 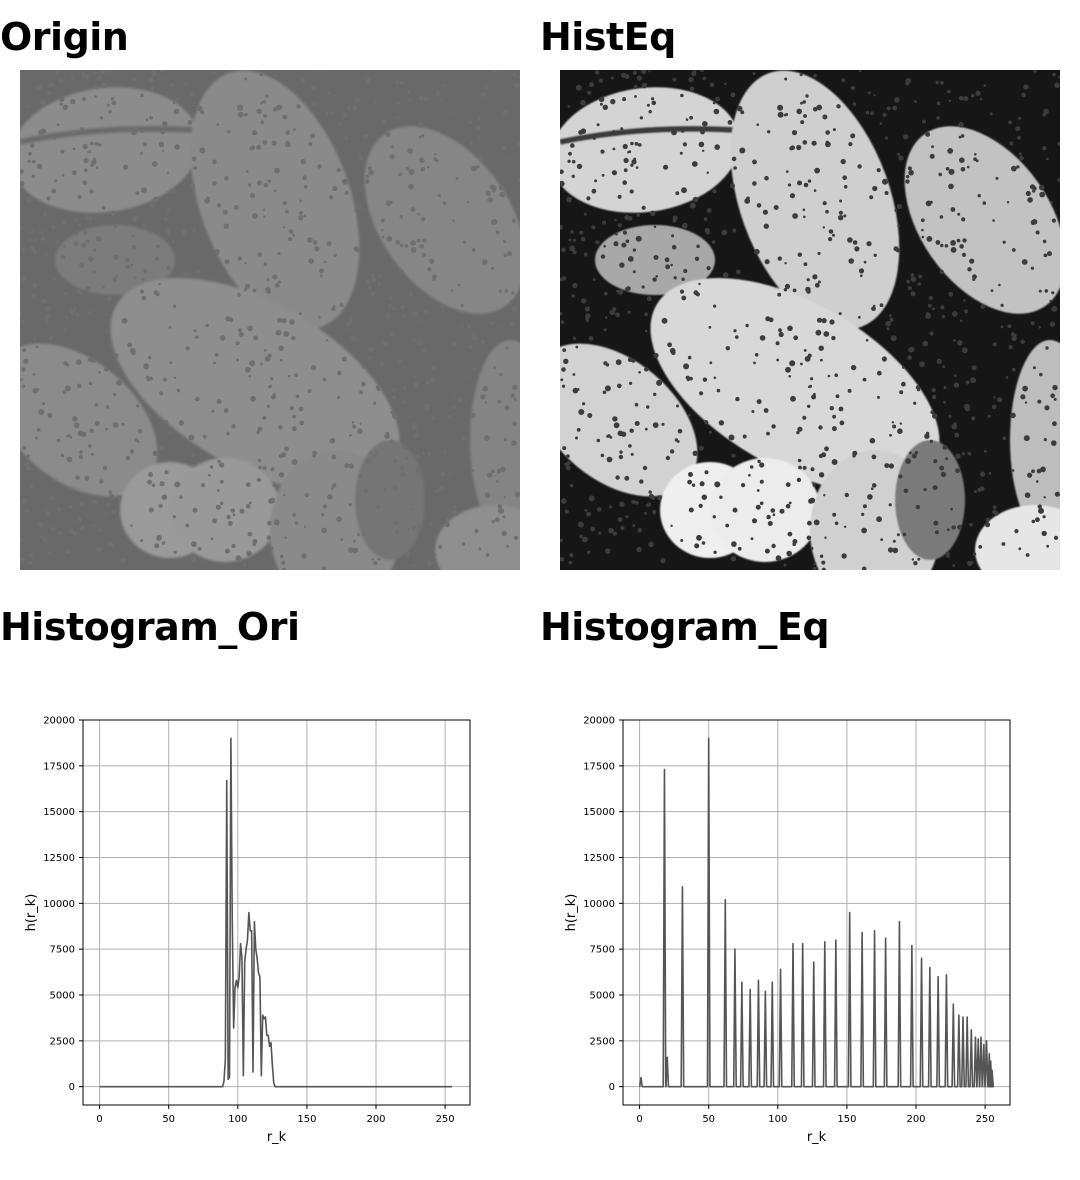 I want to click on x-tick-label: 0, so click(x=99, y=1119).